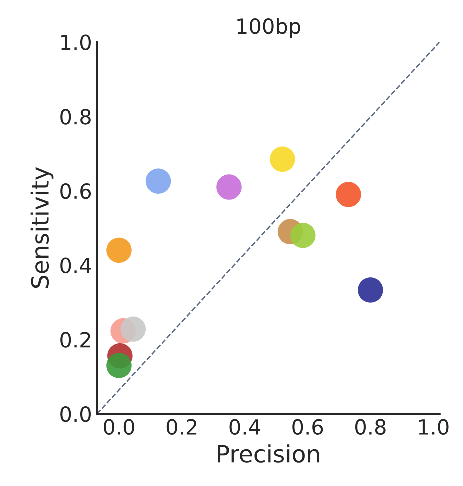 This screenshot has height=486, width=463. What do you see at coordinates (308, 427) in the screenshot?
I see `x-tick-label: 0.6` at bounding box center [308, 427].